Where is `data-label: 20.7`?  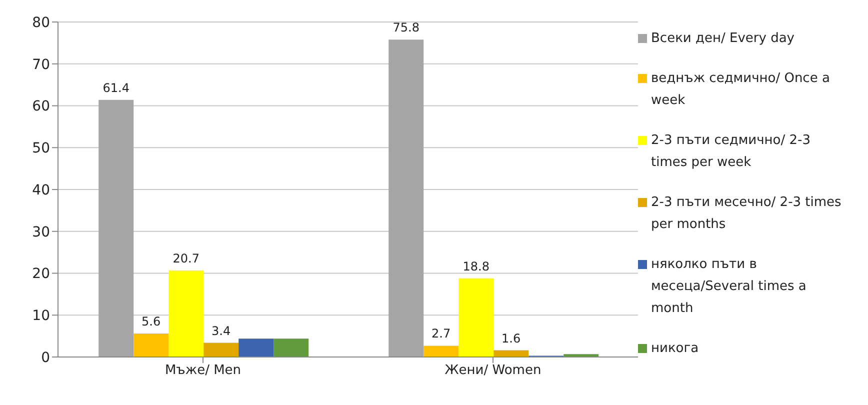 data-label: 20.7 is located at coordinates (186, 258).